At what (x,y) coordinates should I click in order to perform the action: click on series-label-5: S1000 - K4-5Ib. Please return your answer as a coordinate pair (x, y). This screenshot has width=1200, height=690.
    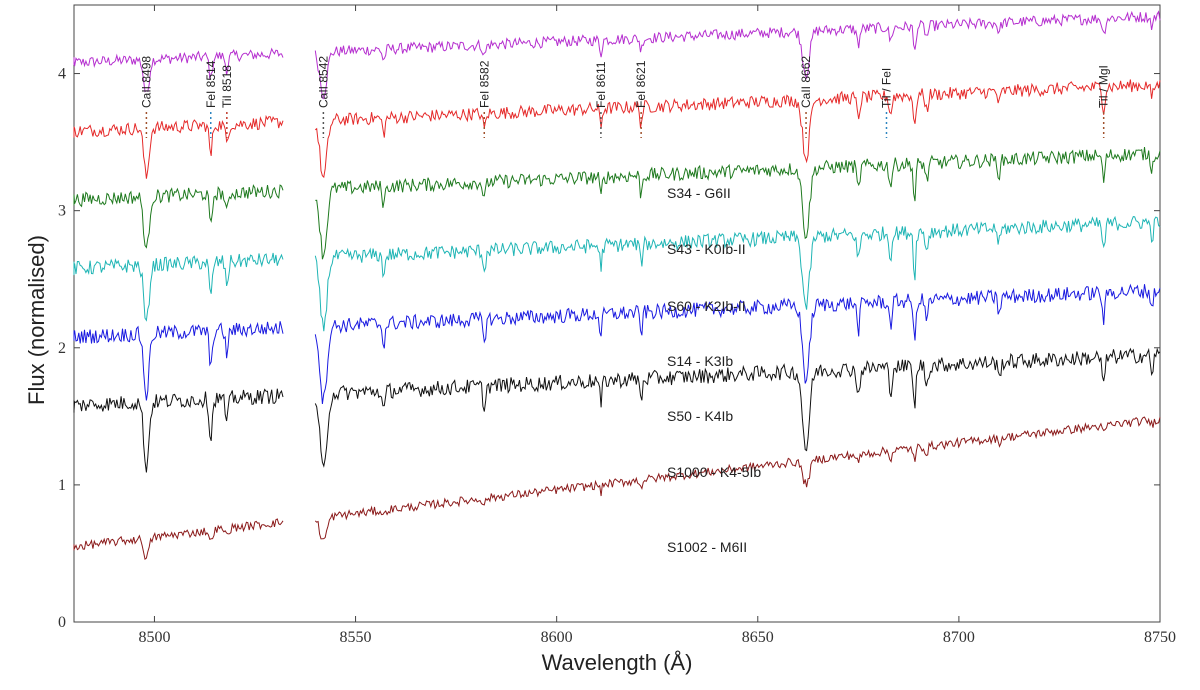
    Looking at the image, I should click on (714, 472).